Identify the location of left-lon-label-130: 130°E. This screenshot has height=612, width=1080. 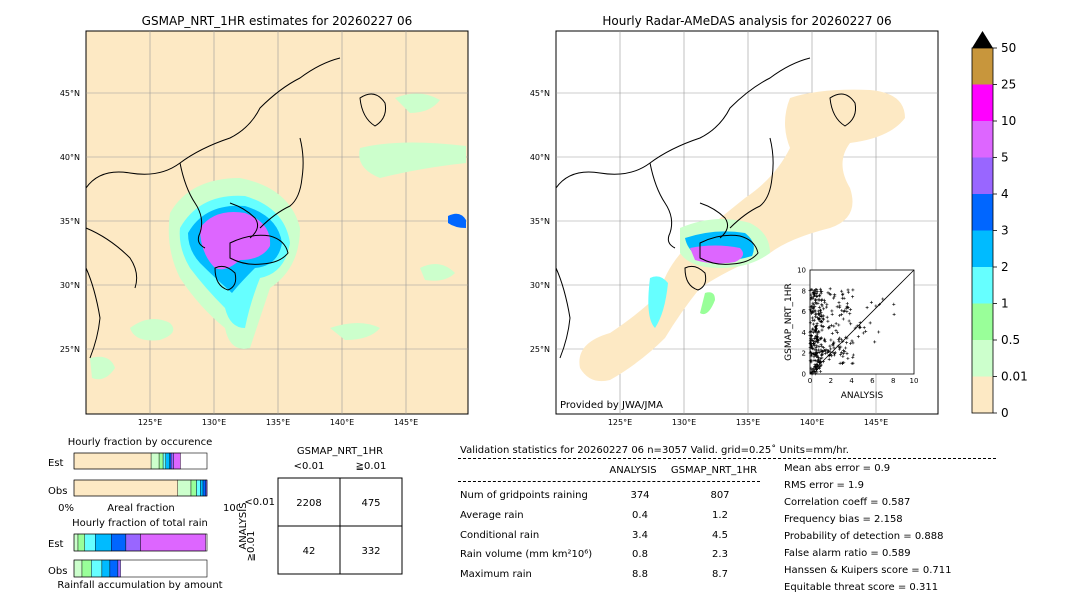
(214, 422).